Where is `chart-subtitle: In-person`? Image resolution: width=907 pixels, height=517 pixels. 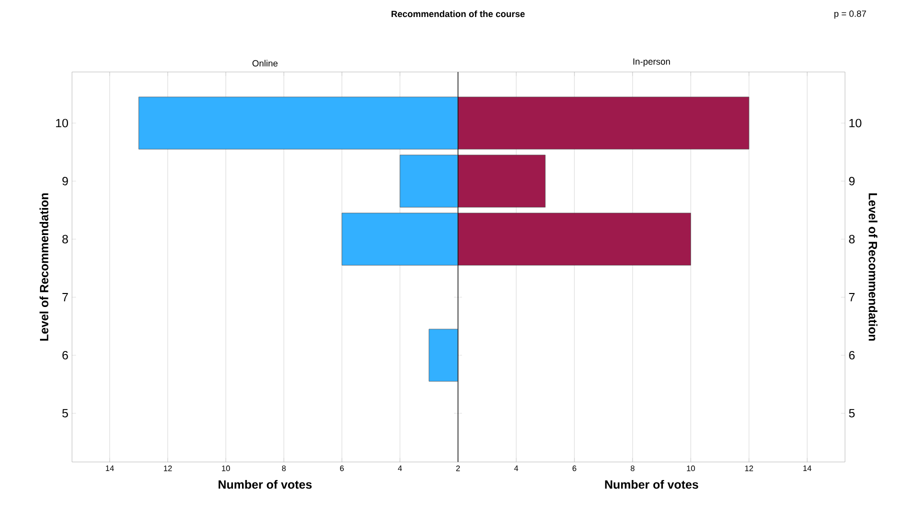
chart-subtitle: In-person is located at coordinates (651, 62).